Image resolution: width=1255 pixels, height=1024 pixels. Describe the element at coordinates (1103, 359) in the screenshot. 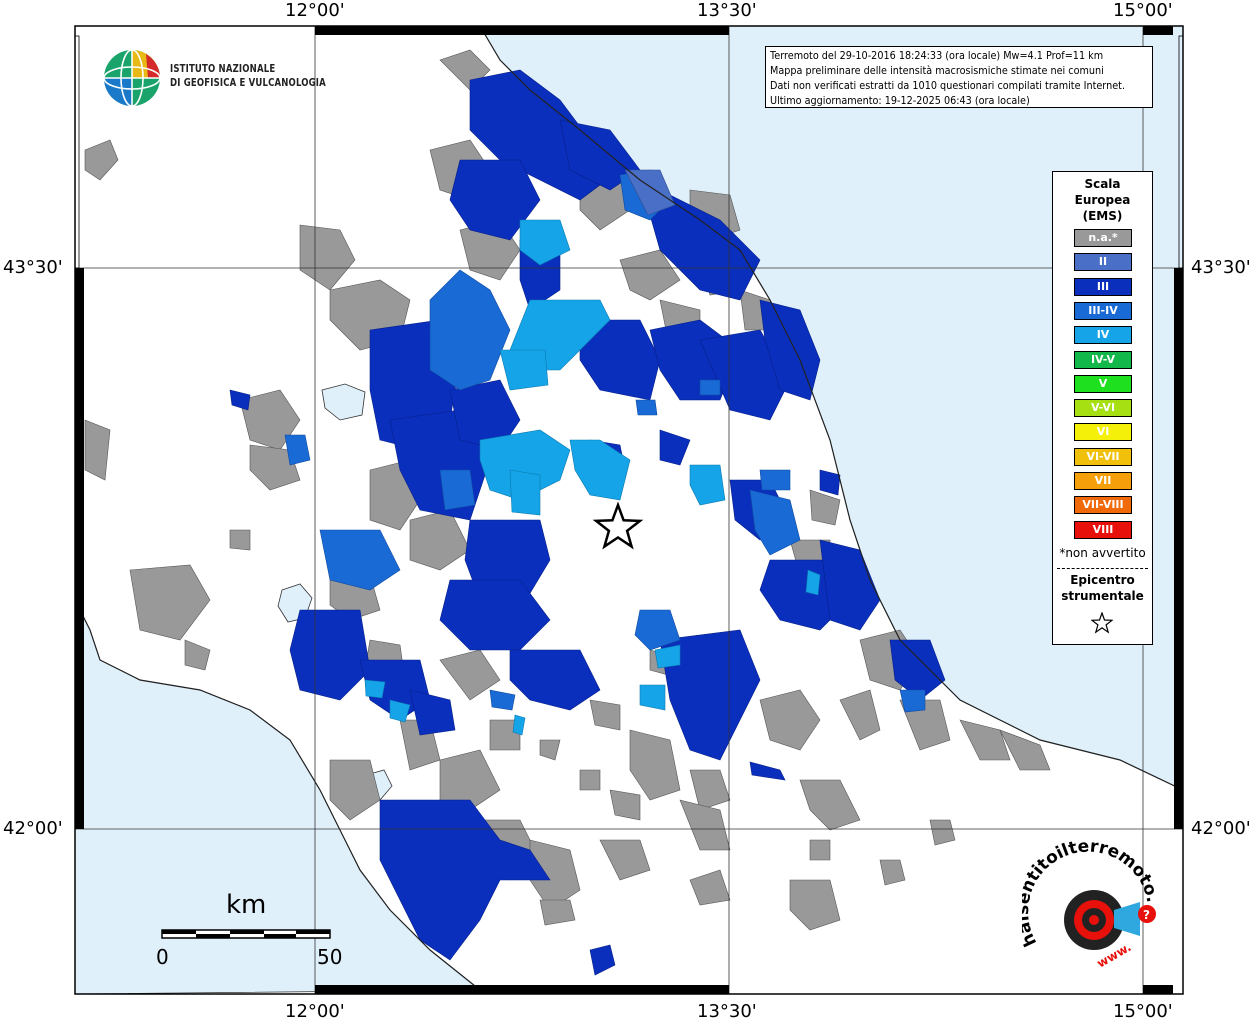

I see `legend-swatch: IV-V` at that location.